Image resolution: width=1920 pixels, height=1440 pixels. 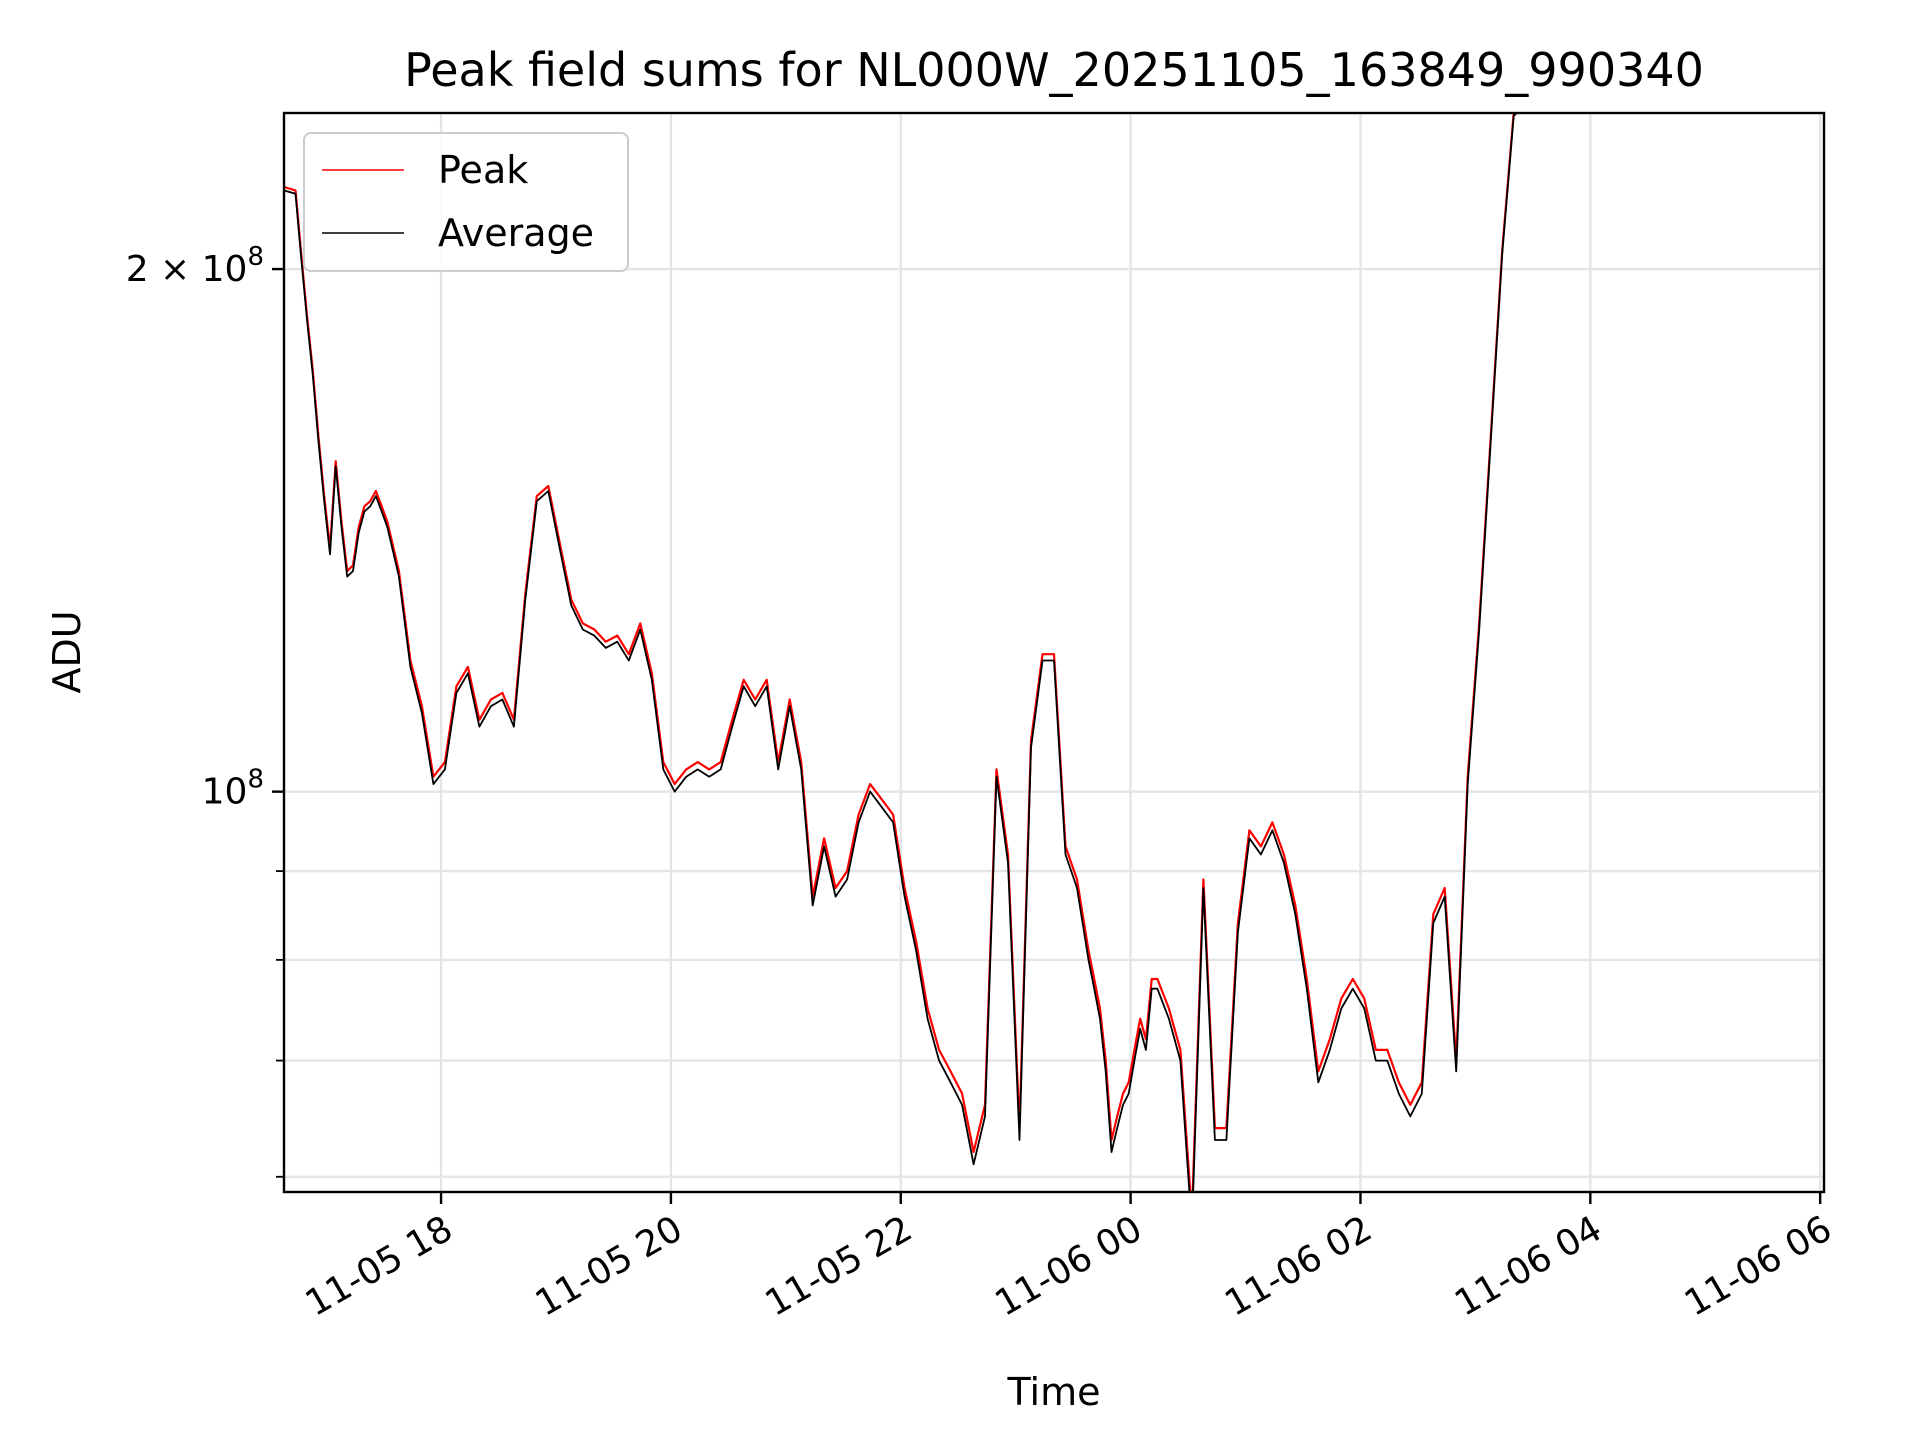 I want to click on legend-box, so click(x=466, y=202).